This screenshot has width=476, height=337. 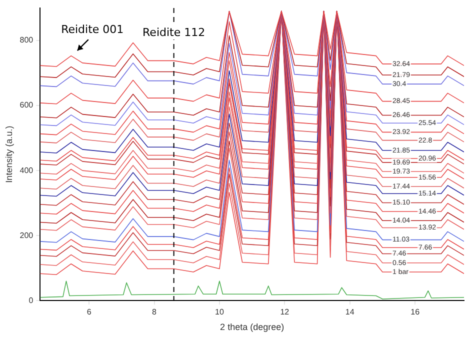 I want to click on y-tick-label: 600, so click(x=27, y=105).